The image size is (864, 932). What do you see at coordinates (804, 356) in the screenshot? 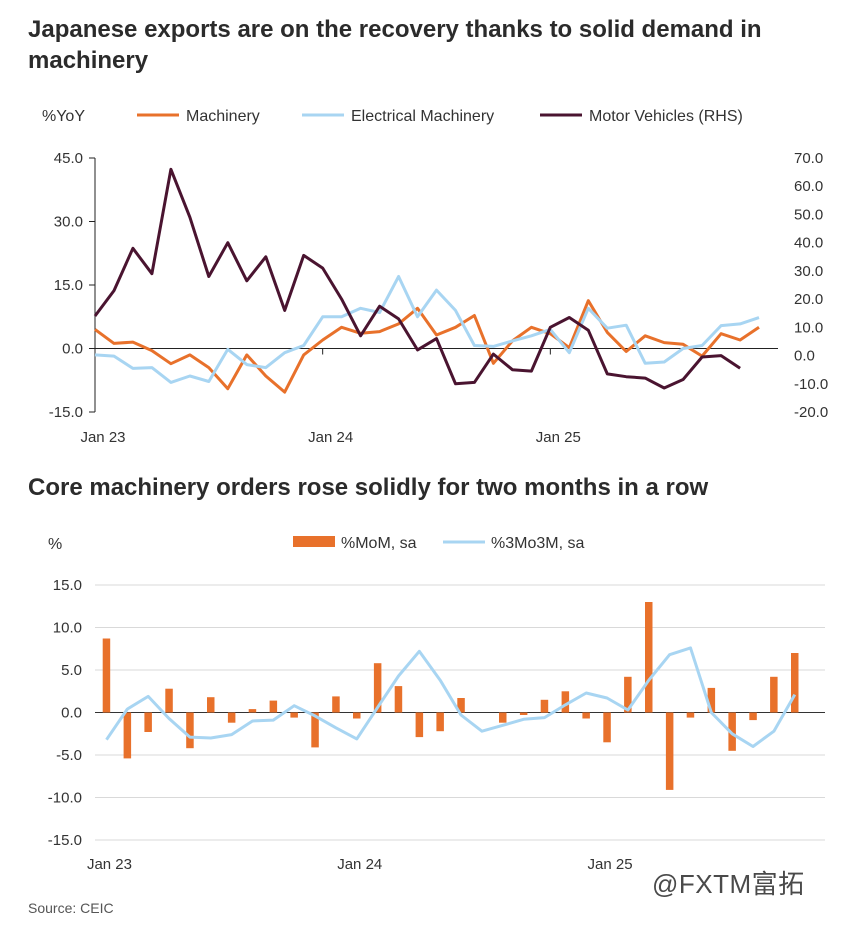
I see `y-tick-label-right: 0.0` at bounding box center [804, 356].